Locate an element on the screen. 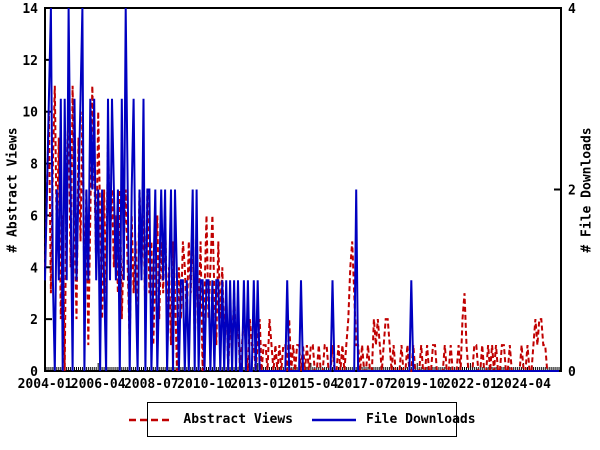 This screenshot has width=600, height=450. tick-label: 12 is located at coordinates (30, 61).